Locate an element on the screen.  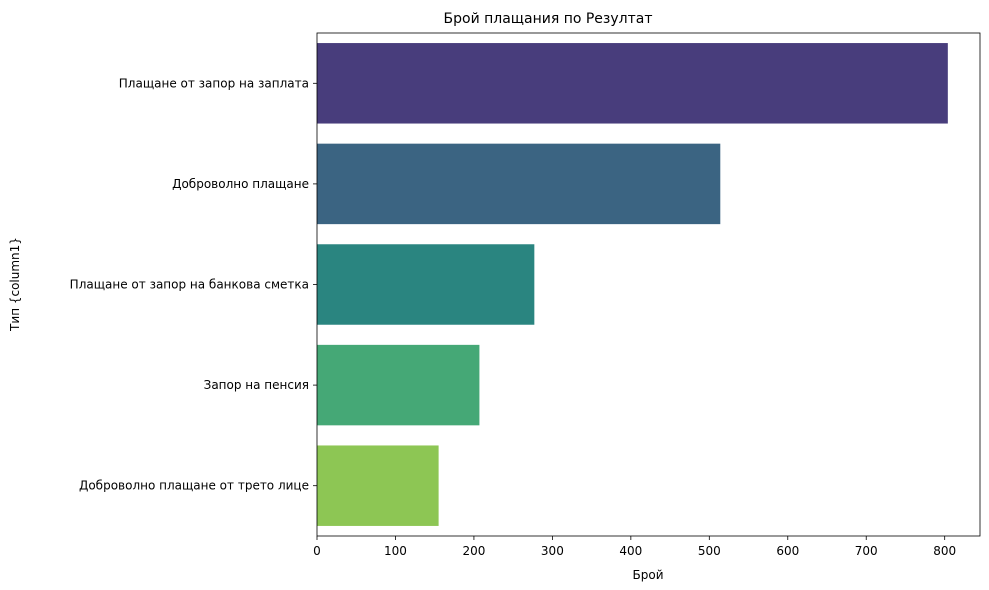
y-tick-label: Доброволно плащане от трето лице is located at coordinates (194, 486).